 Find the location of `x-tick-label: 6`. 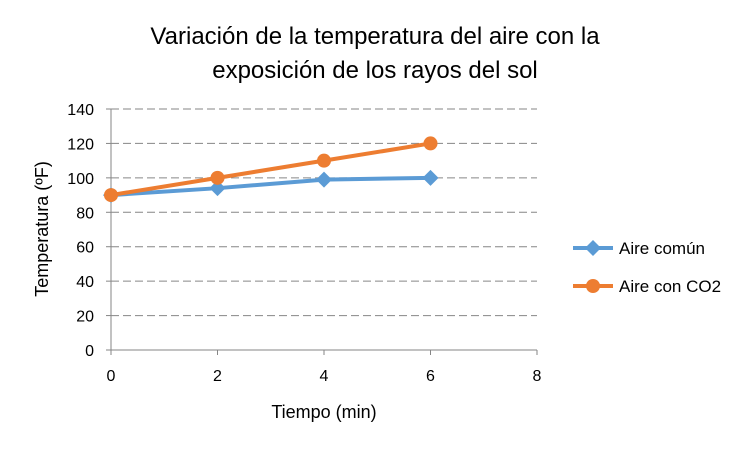

x-tick-label: 6 is located at coordinates (430, 376).